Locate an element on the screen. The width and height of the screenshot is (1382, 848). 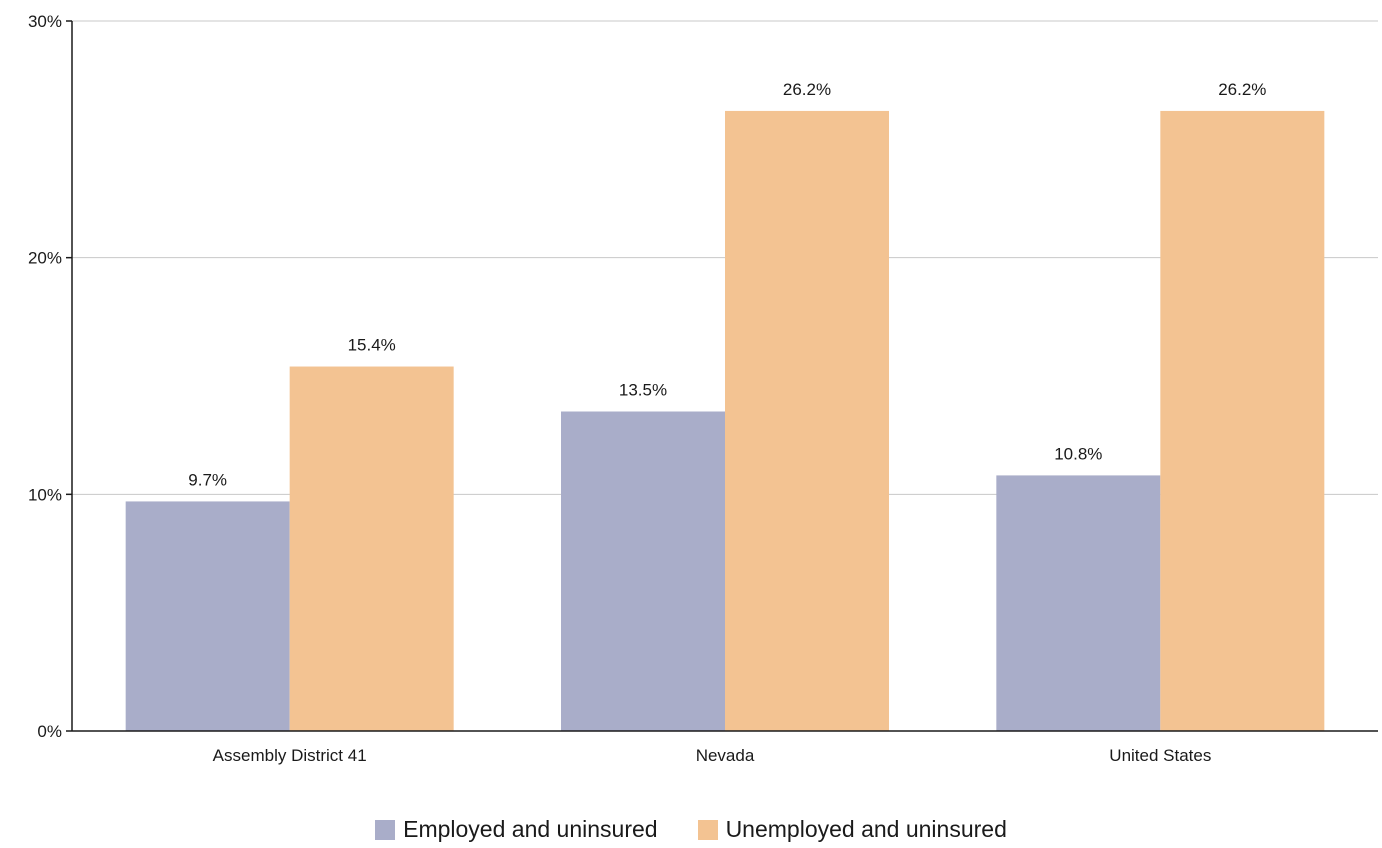
y-tick-label: 30% is located at coordinates (45, 21).